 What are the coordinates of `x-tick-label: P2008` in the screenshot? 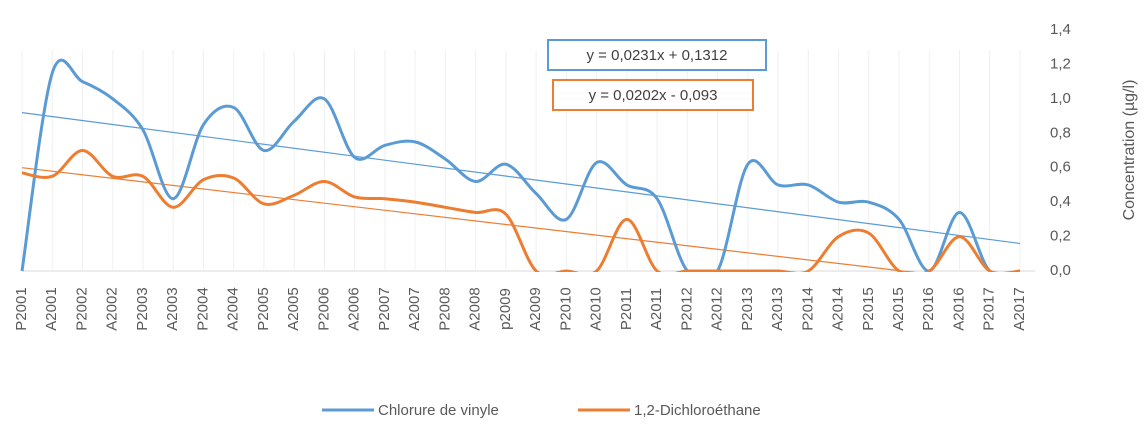 It's located at (444, 308).